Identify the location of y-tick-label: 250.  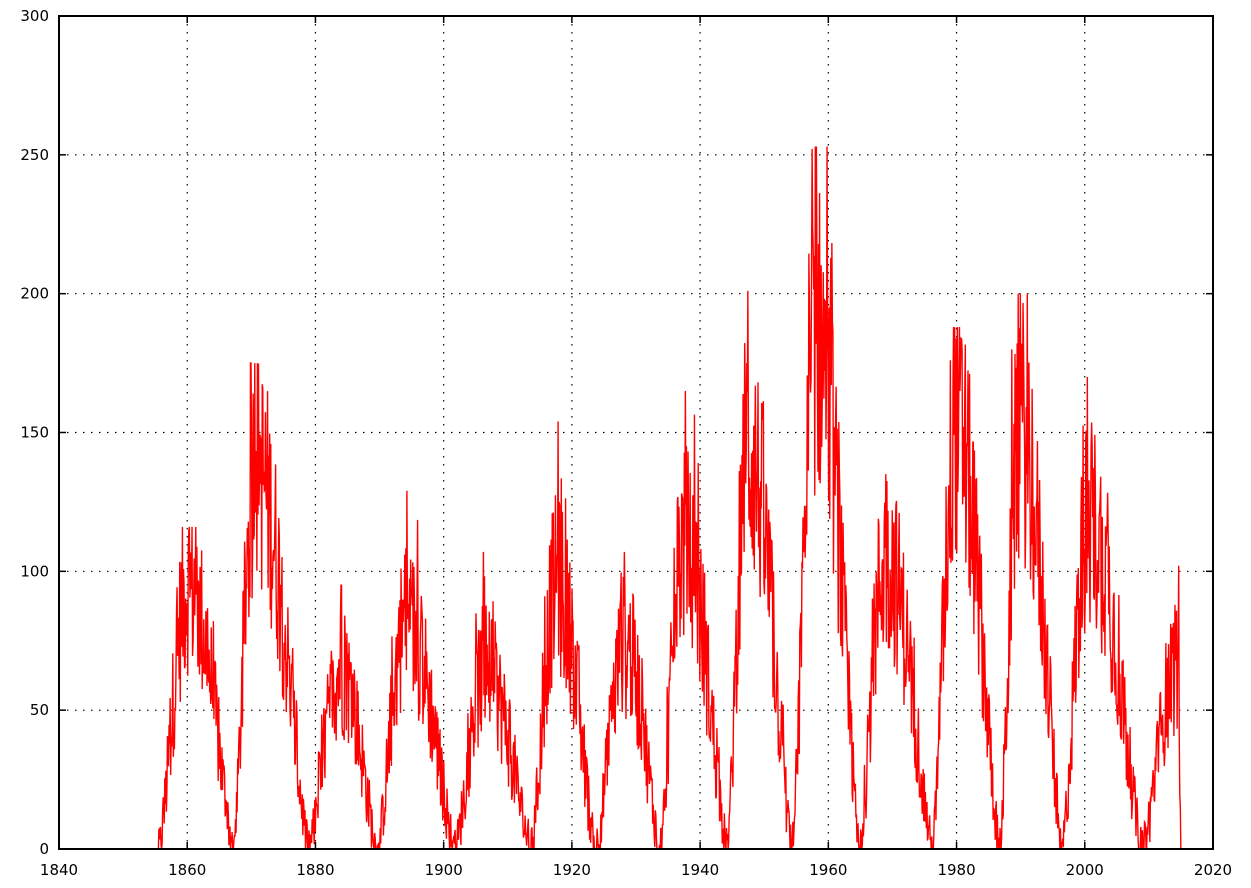
(34, 155).